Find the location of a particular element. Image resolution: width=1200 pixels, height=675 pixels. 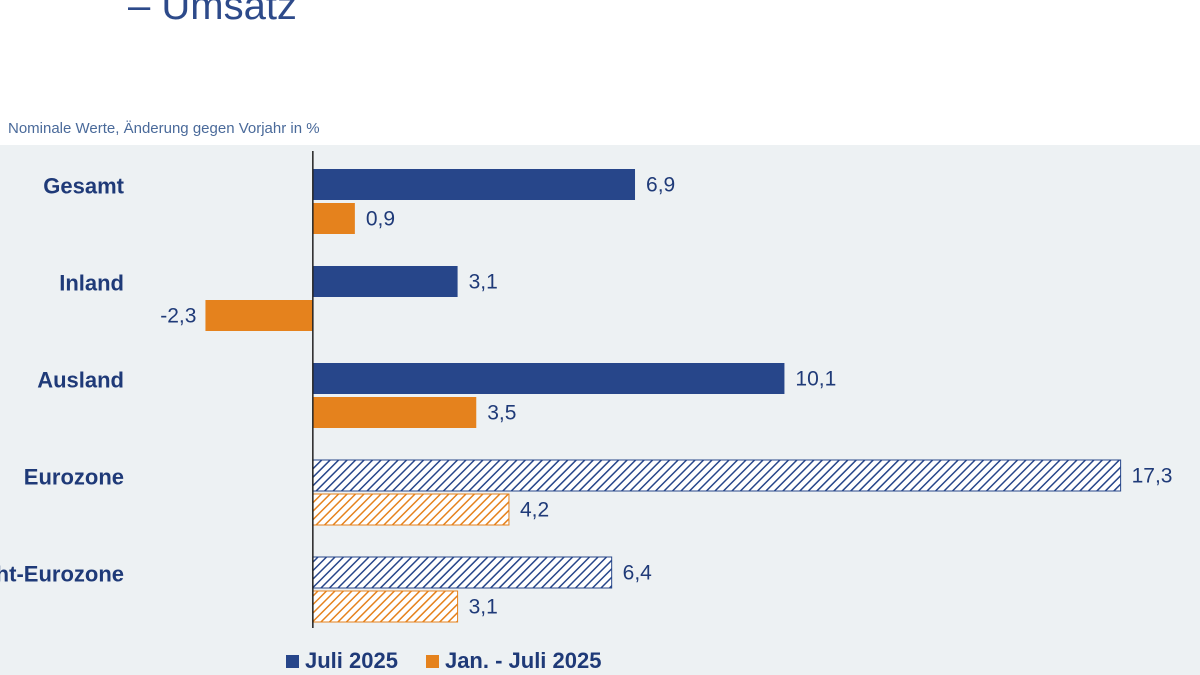

value-label-nicht-eurozone-series-1: 6,4 is located at coordinates (638, 573).